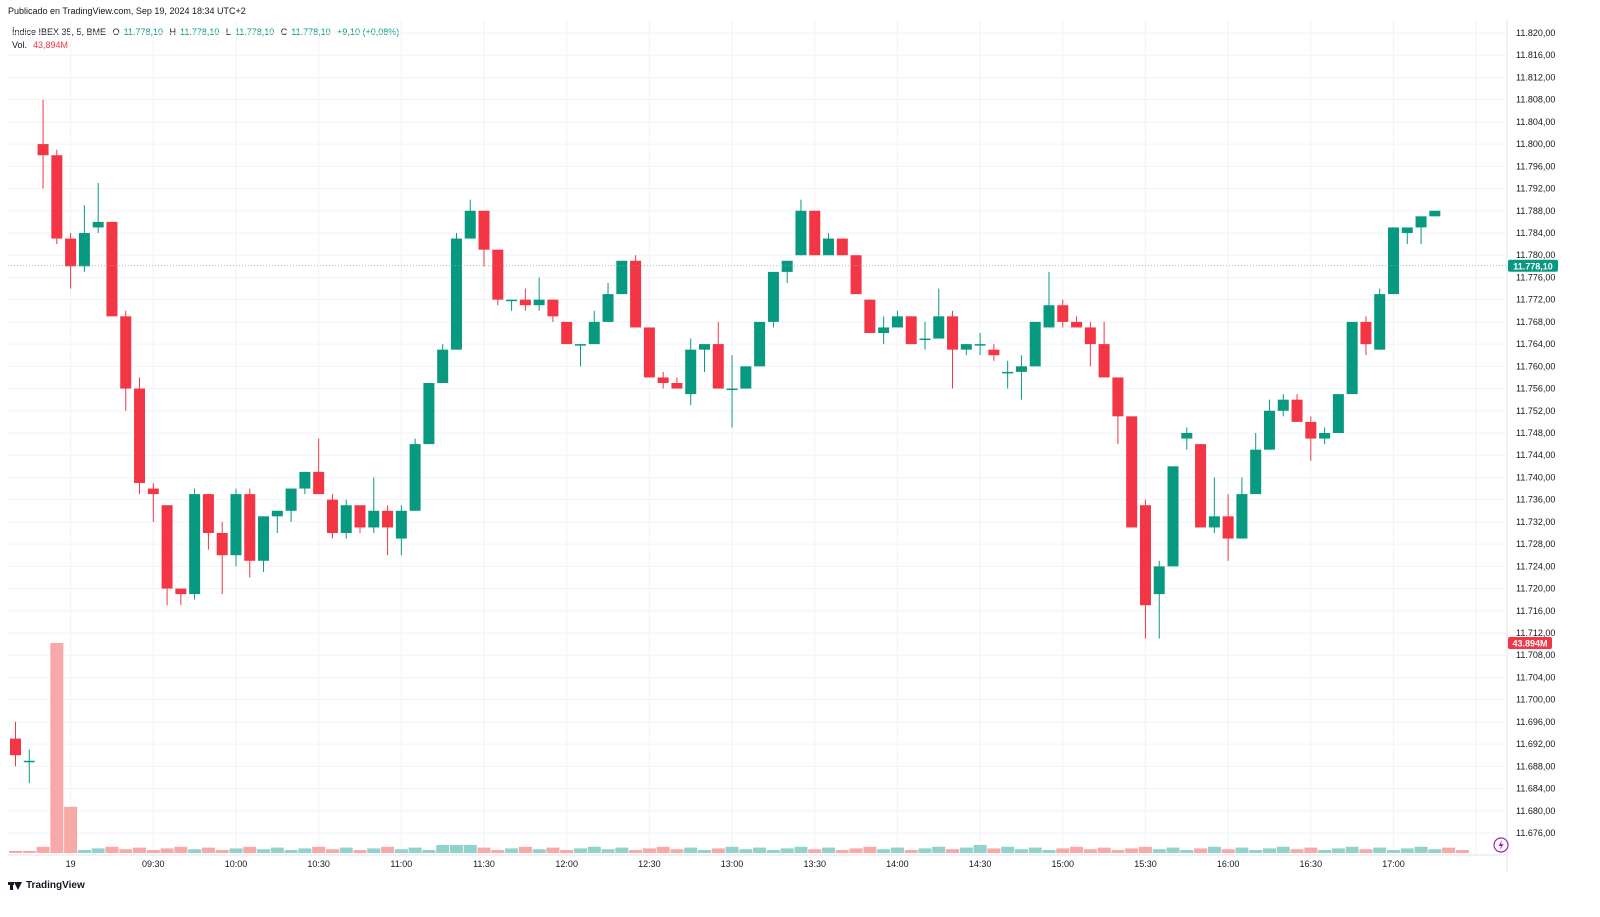 This screenshot has height=917, width=1600. What do you see at coordinates (1529, 644) in the screenshot?
I see `last-volume-label: 43.894M` at bounding box center [1529, 644].